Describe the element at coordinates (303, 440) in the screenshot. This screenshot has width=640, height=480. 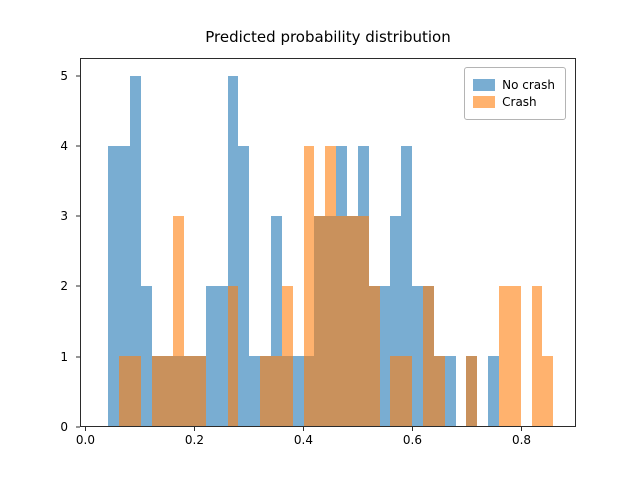
I see `x-tick-label: 0.4` at that location.